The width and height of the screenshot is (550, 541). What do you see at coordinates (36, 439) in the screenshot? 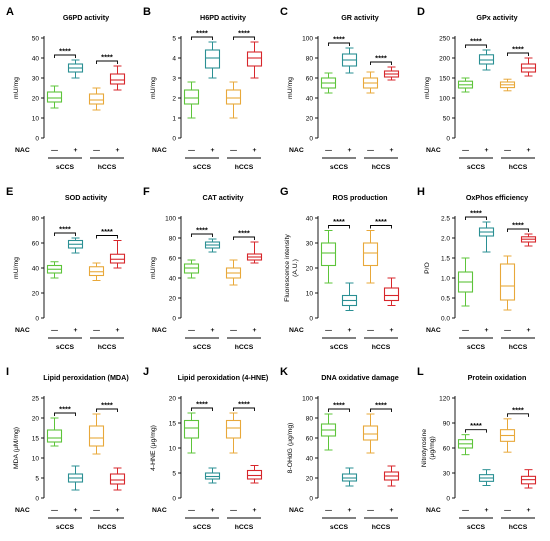
I see `y-tick-label: 15` at bounding box center [36, 439].